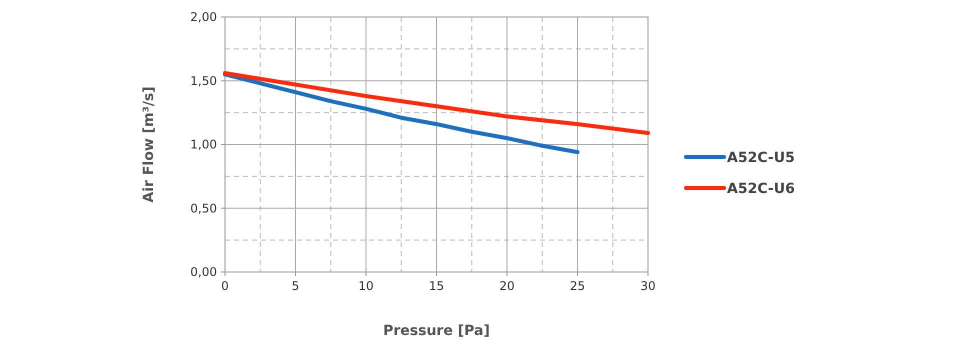 Image resolution: width=960 pixels, height=346 pixels. I want to click on y-axis-title: Air Flow [m³/s], so click(149, 144).